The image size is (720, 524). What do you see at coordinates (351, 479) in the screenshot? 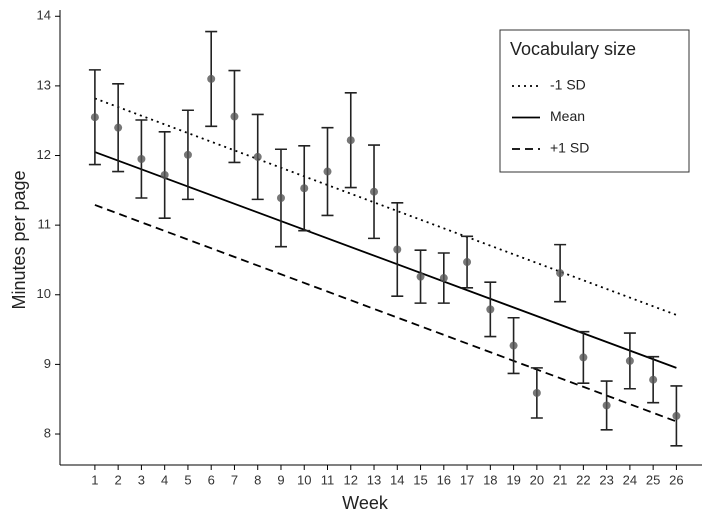
I see `x-tick-label: 12` at bounding box center [351, 479].